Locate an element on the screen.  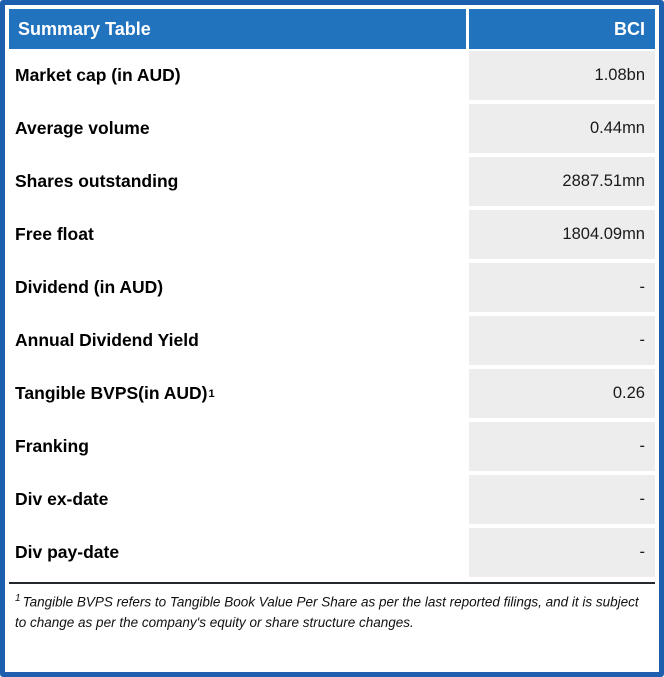
row-label-text: Tangible BVPS(in AUD) is located at coordinates (111, 393).